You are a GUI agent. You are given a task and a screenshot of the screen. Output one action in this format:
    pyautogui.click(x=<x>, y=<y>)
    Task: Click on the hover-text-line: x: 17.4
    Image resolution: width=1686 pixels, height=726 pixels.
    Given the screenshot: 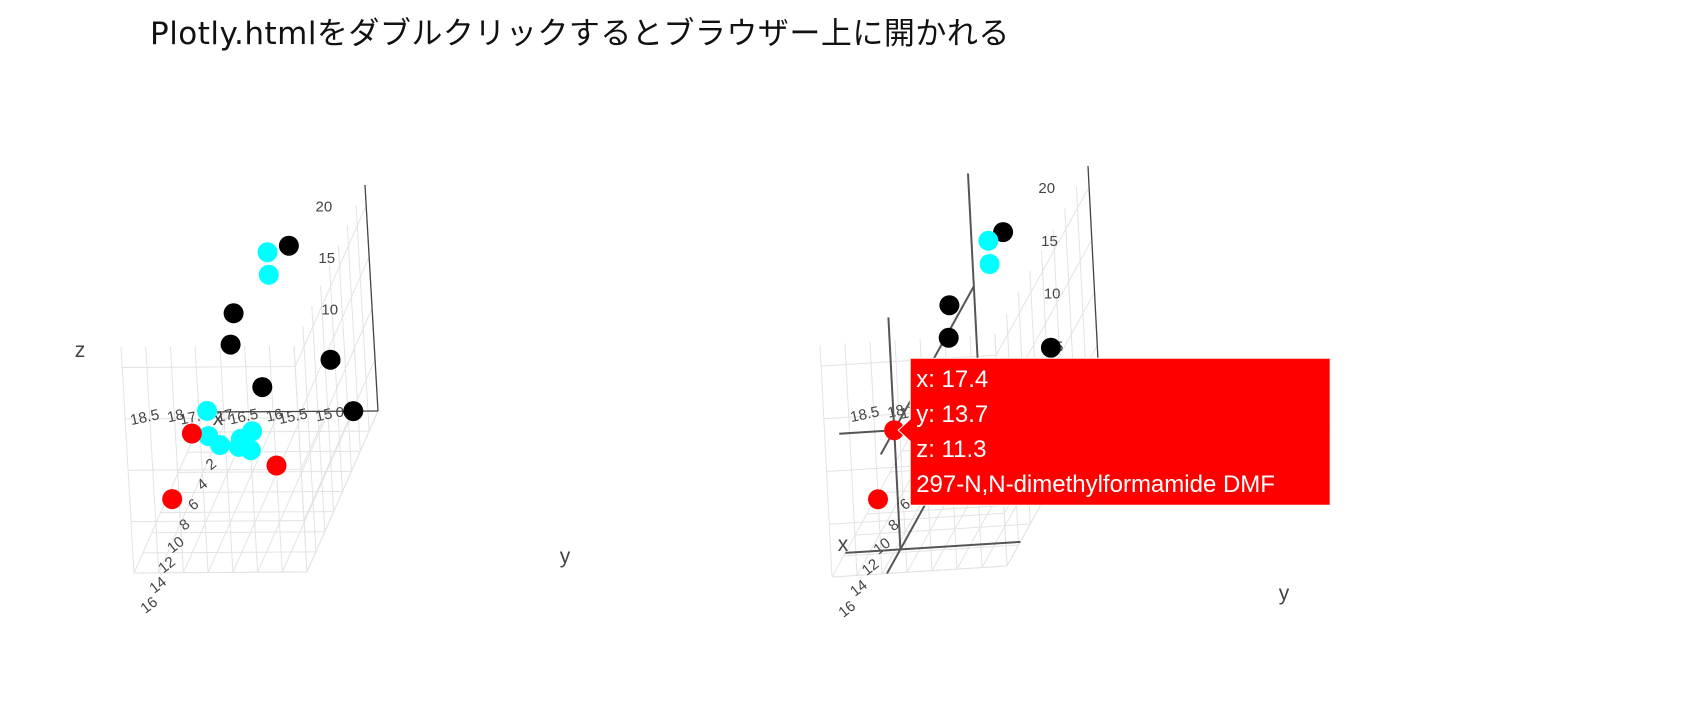 What is the action you would take?
    pyautogui.click(x=952, y=379)
    